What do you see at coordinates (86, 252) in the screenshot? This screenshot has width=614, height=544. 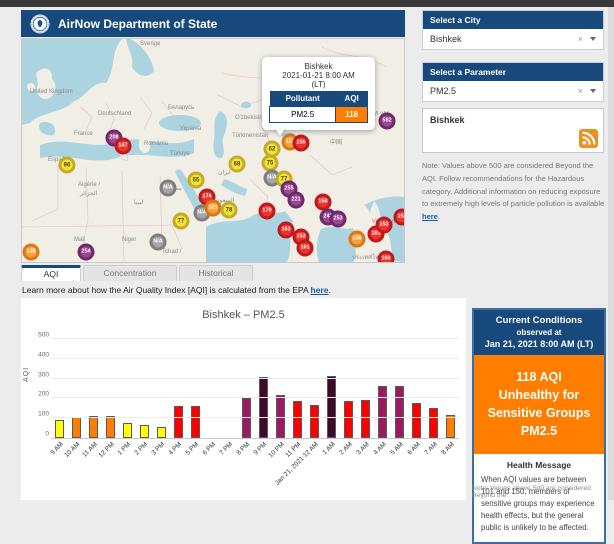 I see `map-marker: 254` at bounding box center [86, 252].